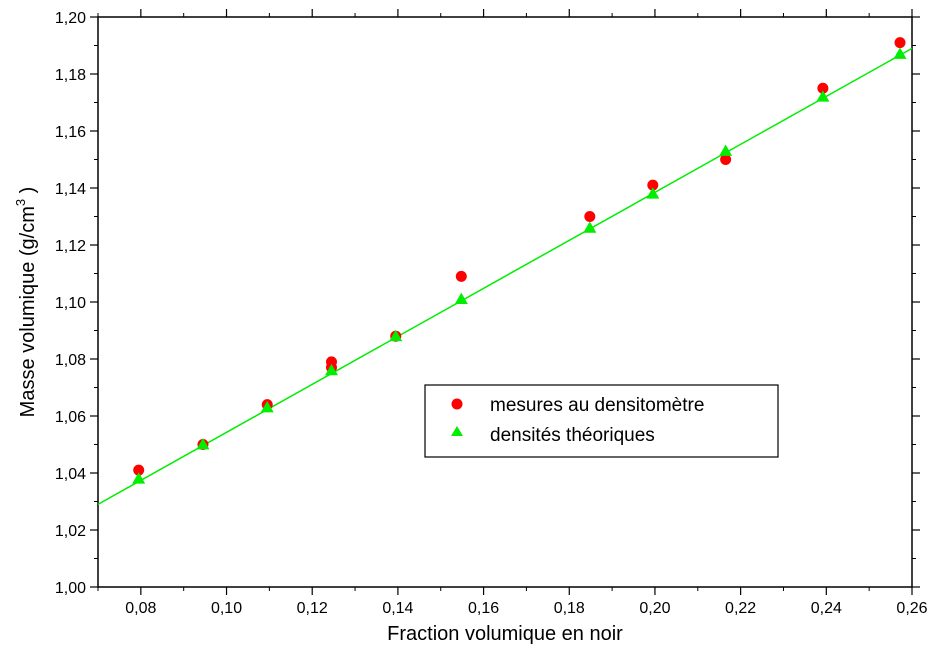 Image resolution: width=934 pixels, height=648 pixels. What do you see at coordinates (569, 608) in the screenshot?
I see `x-tick-label: 0,18` at bounding box center [569, 608].